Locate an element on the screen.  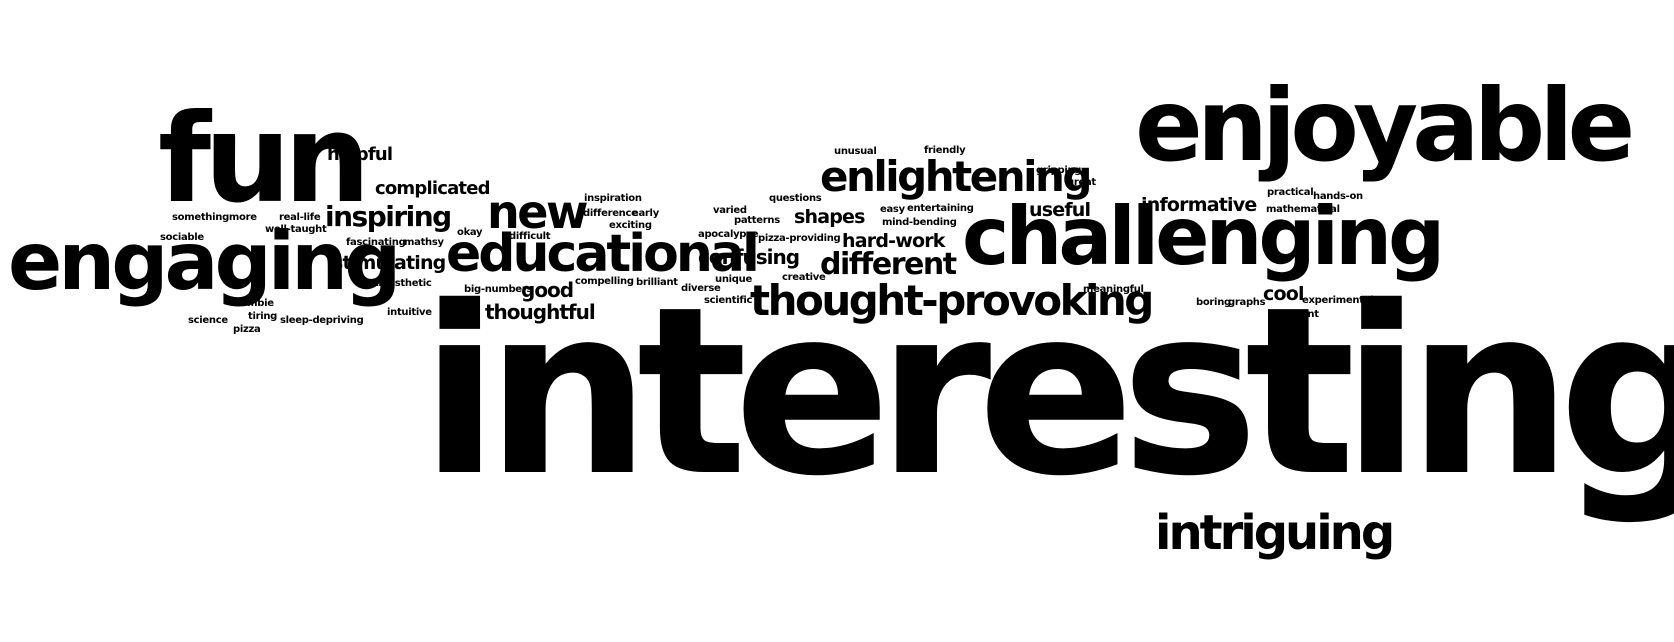
word-compelling: compelling is located at coordinates (604, 281).